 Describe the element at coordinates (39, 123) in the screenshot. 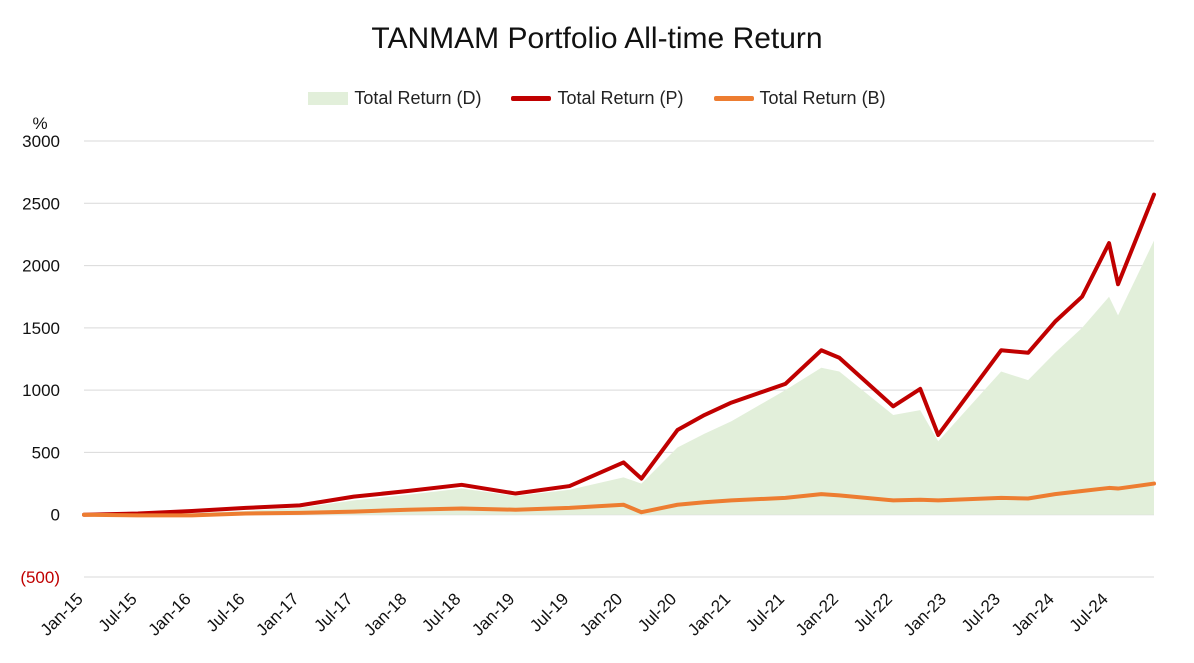

I see `y-axis-label: %` at that location.